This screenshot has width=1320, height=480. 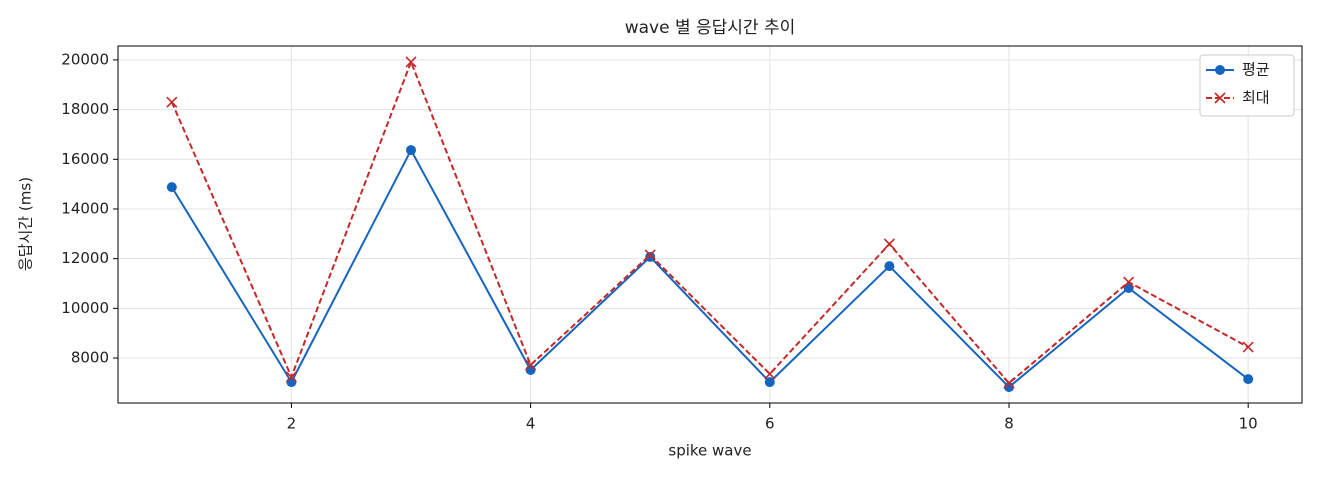 I want to click on y-axis-label: 응답시간 (ms), so click(x=26, y=224).